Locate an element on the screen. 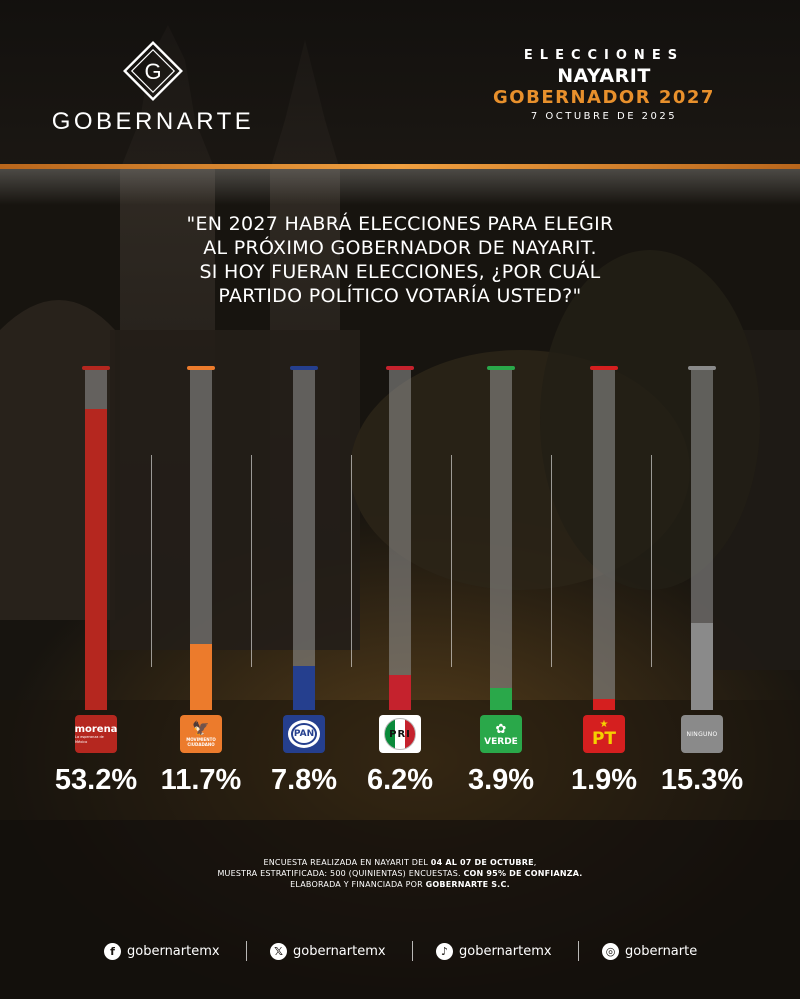 Image resolution: width=800 pixels, height=999 pixels. bar-pri is located at coordinates (400, 692).